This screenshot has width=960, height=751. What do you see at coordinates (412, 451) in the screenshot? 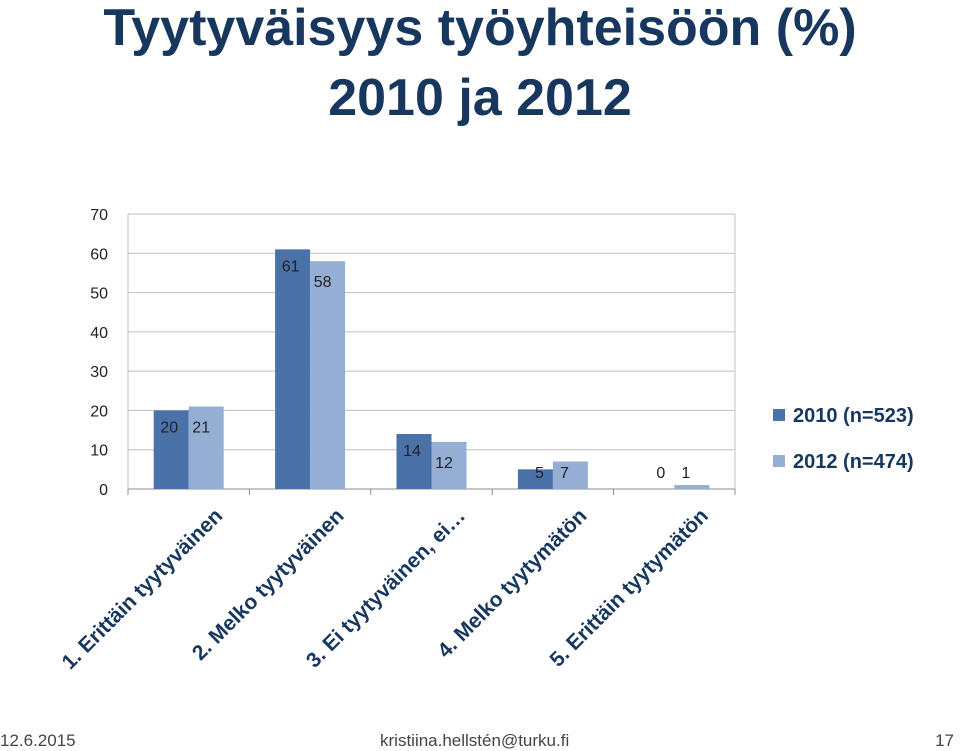
I see `data-label: 14` at bounding box center [412, 451].